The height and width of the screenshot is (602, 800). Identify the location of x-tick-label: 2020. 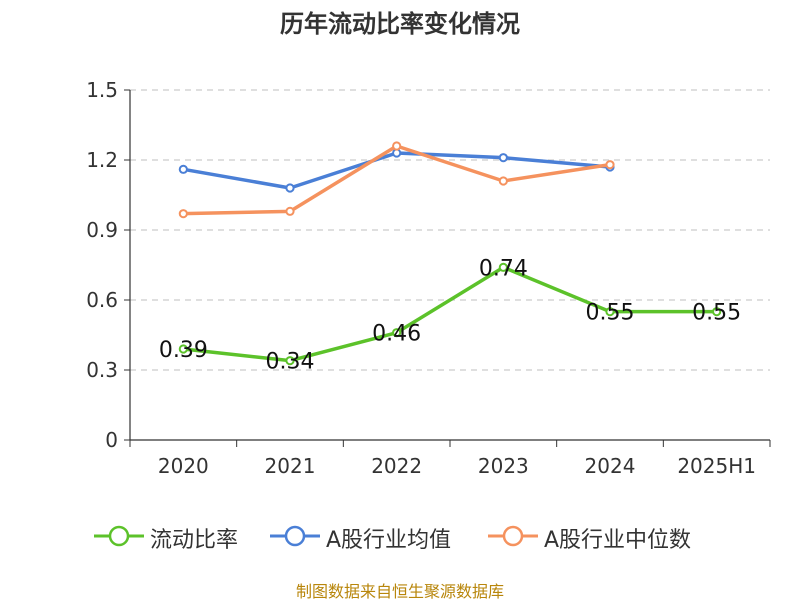
(183, 466).